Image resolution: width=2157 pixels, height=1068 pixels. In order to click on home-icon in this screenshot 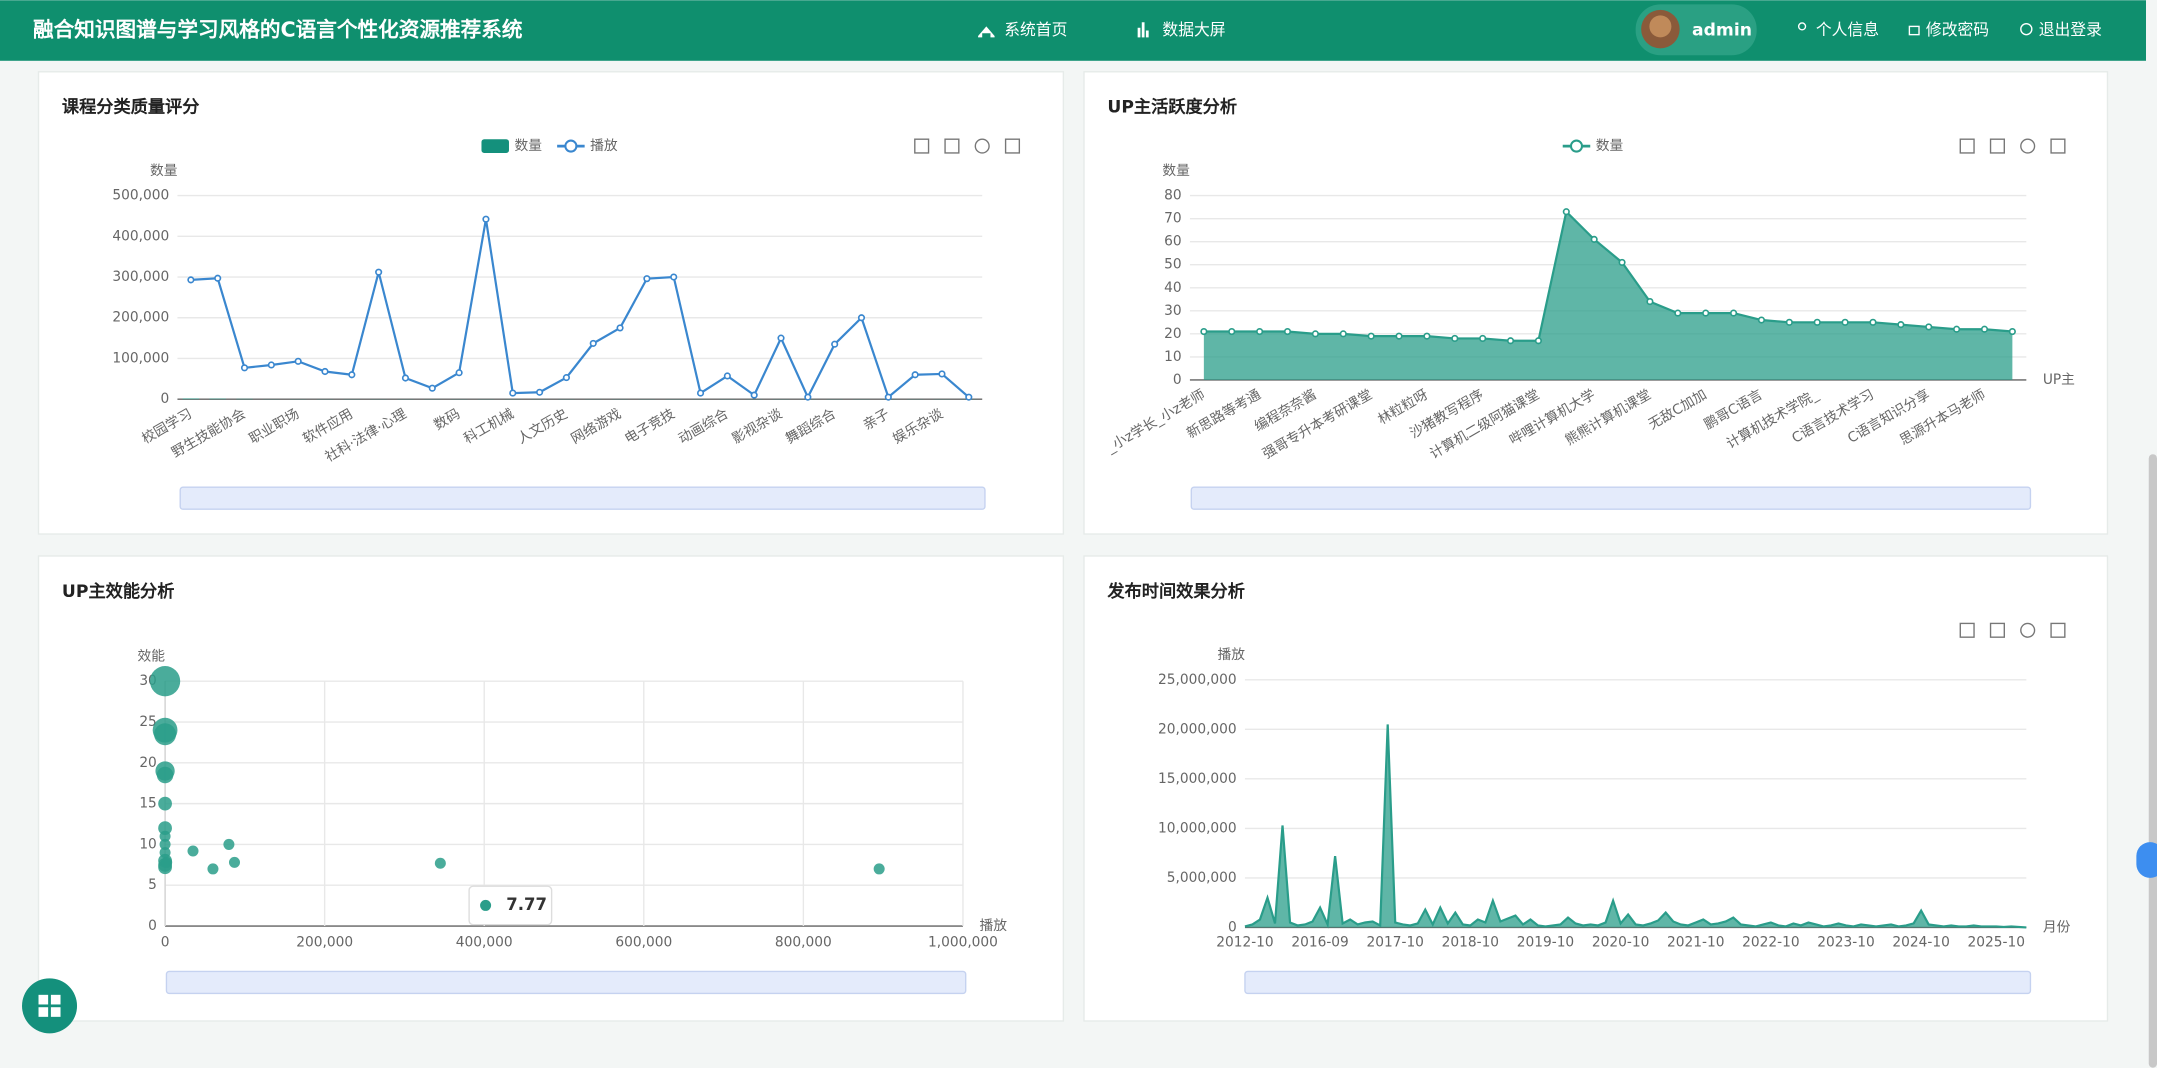, I will do `click(986, 32)`.